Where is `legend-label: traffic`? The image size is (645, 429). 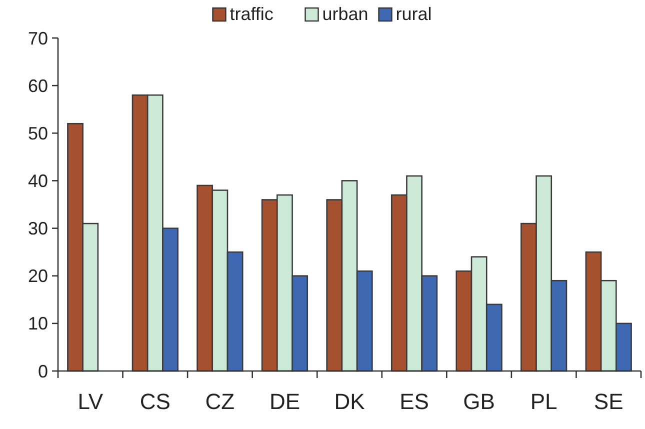
legend-label: traffic is located at coordinates (252, 14).